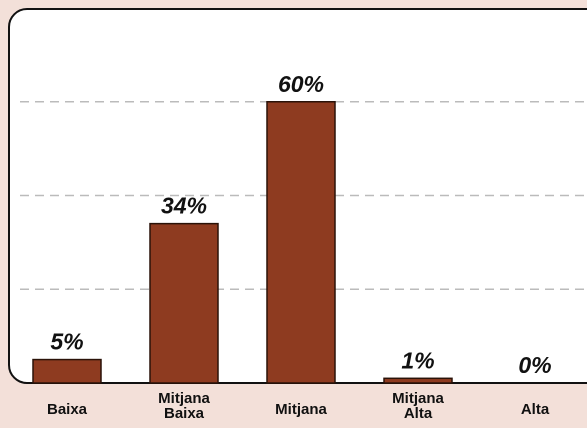  What do you see at coordinates (184, 406) in the screenshot?
I see `x-tick-label: Mitjana Baixa` at bounding box center [184, 406].